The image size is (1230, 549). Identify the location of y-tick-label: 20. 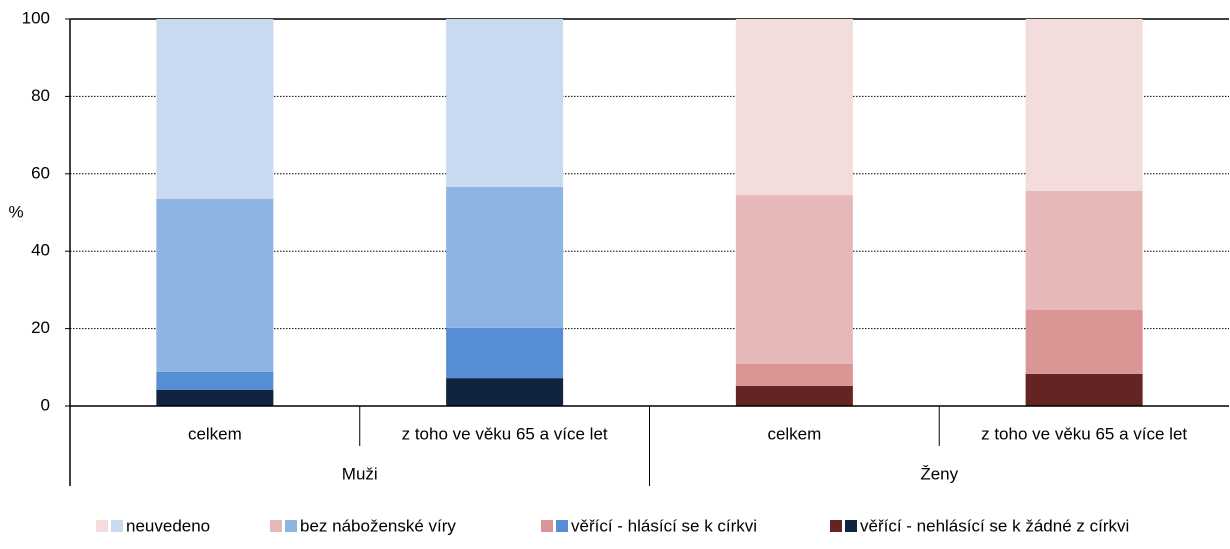
(40, 327).